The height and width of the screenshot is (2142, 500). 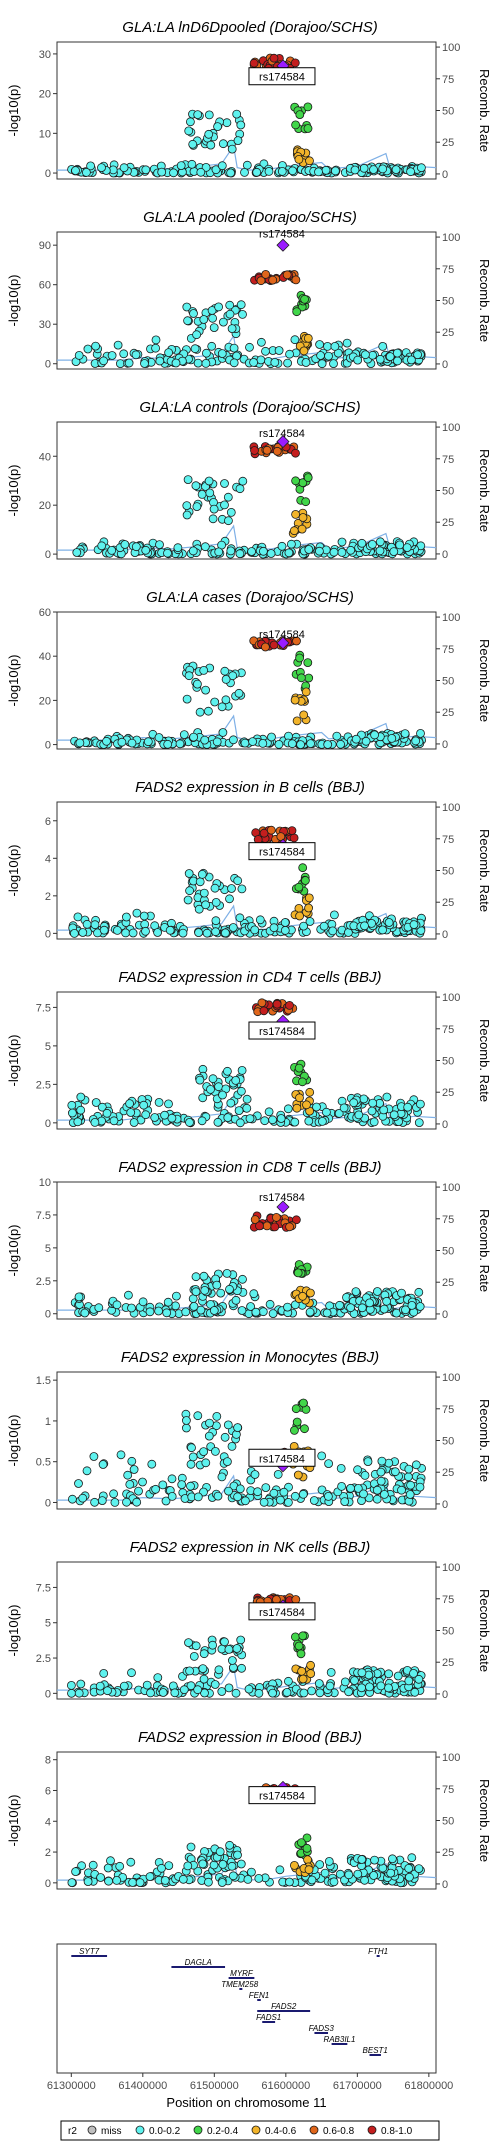 I want to click on lead-snp-label-box, so click(x=282, y=1030).